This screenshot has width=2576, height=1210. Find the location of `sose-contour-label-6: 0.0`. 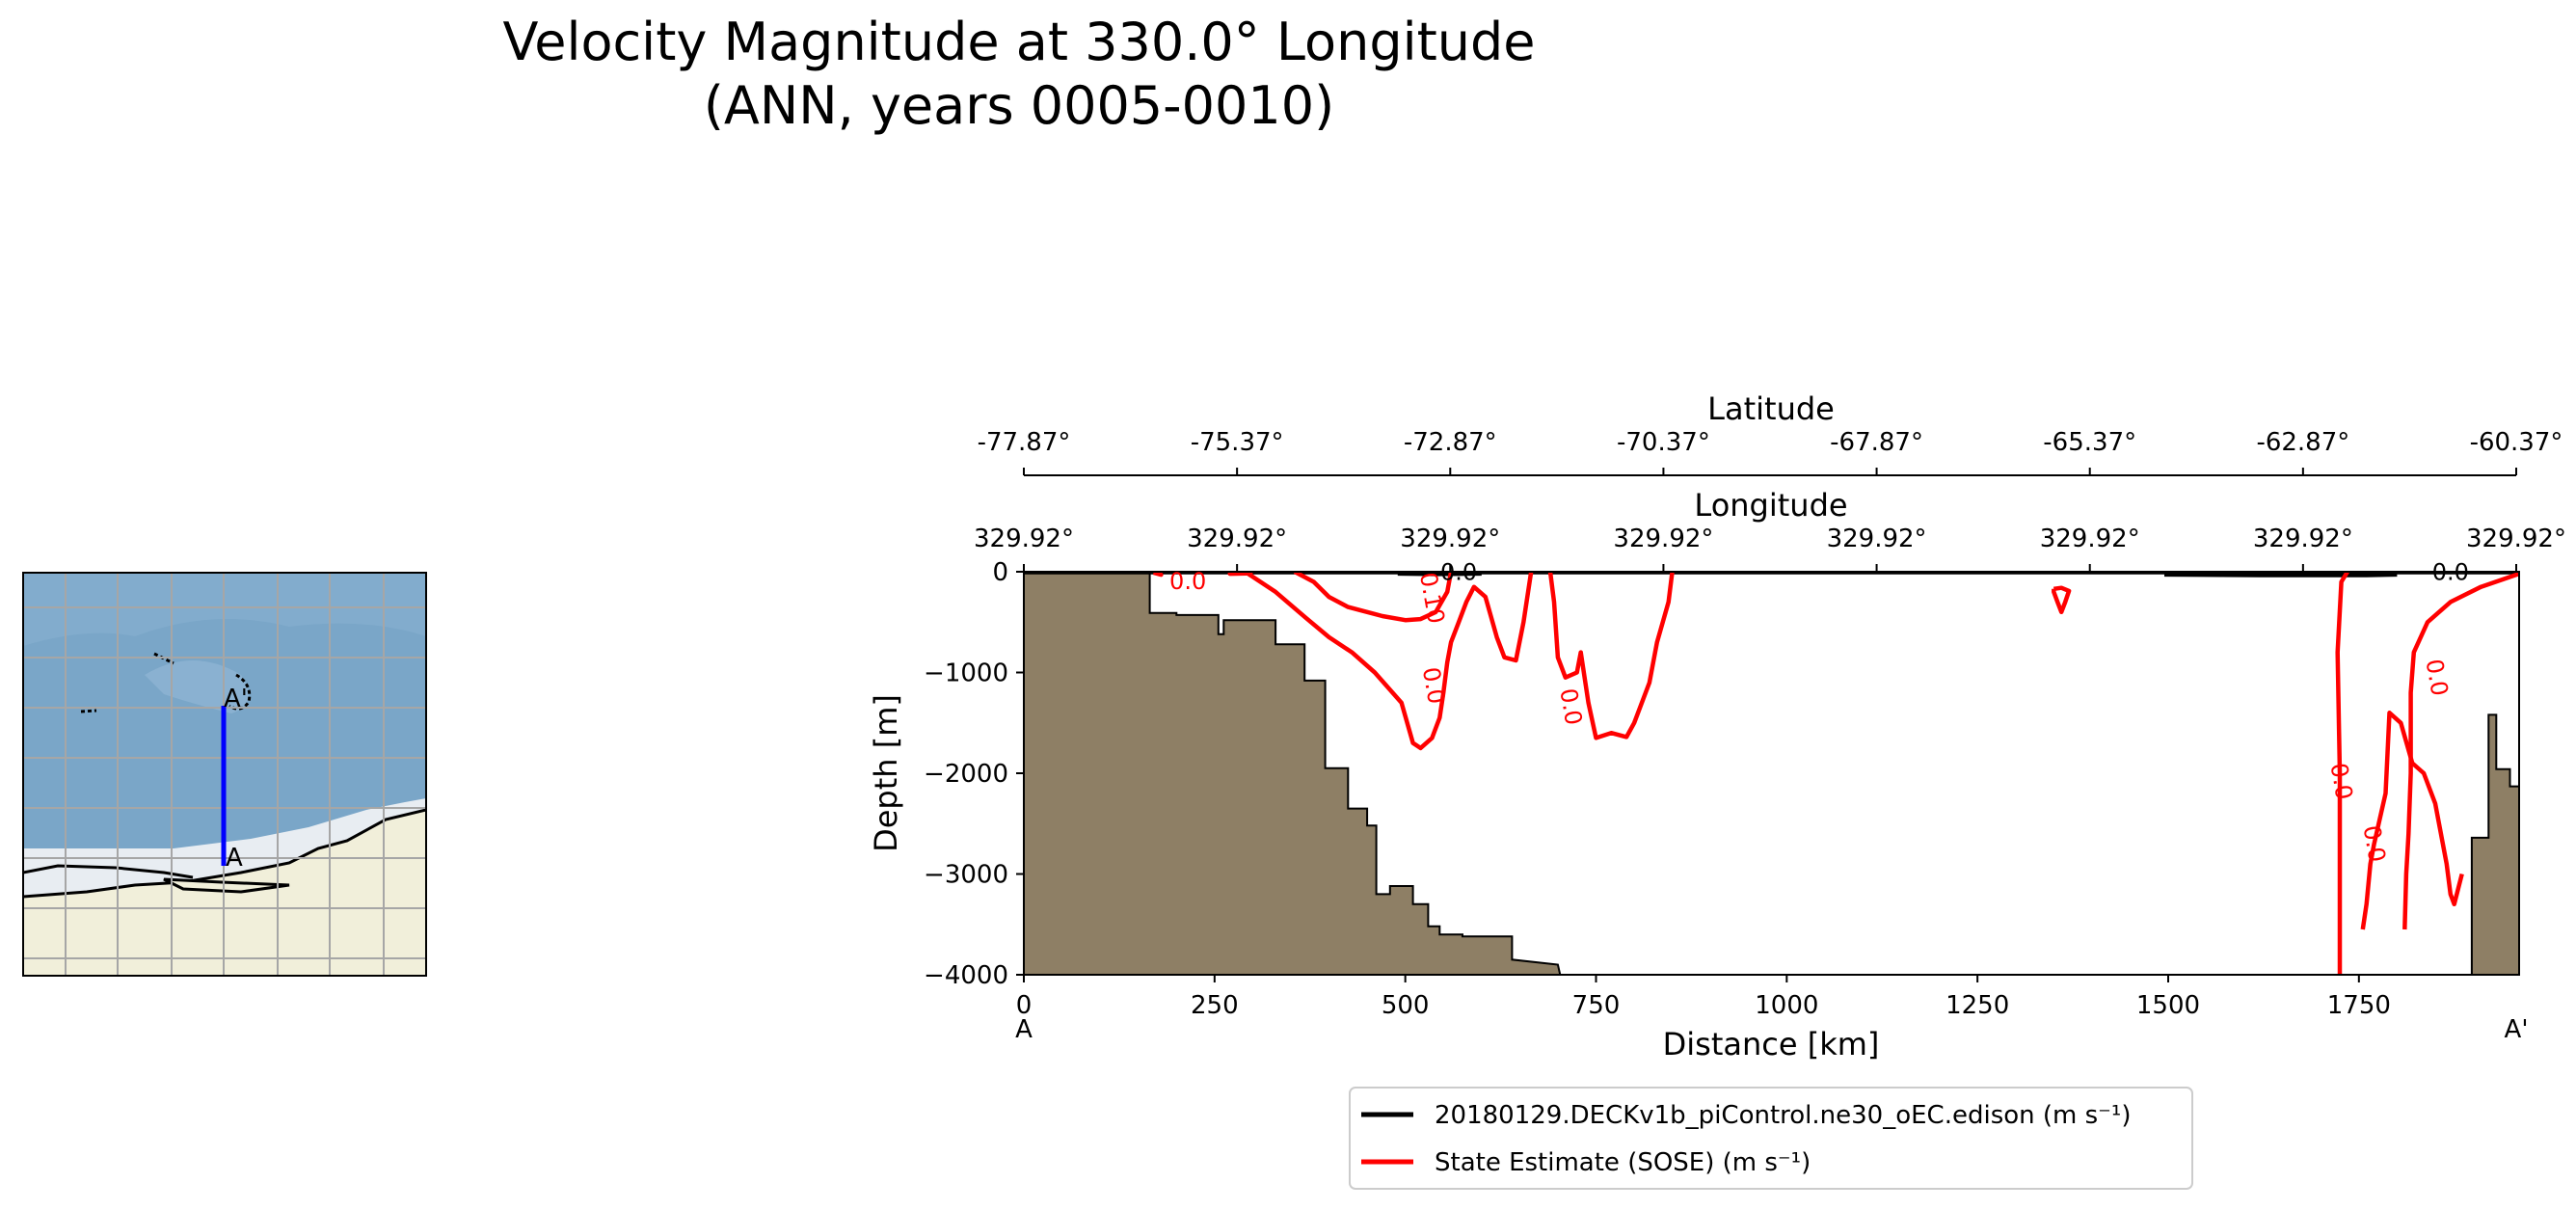

sose-contour-label-6: 0.0 is located at coordinates (2436, 677).